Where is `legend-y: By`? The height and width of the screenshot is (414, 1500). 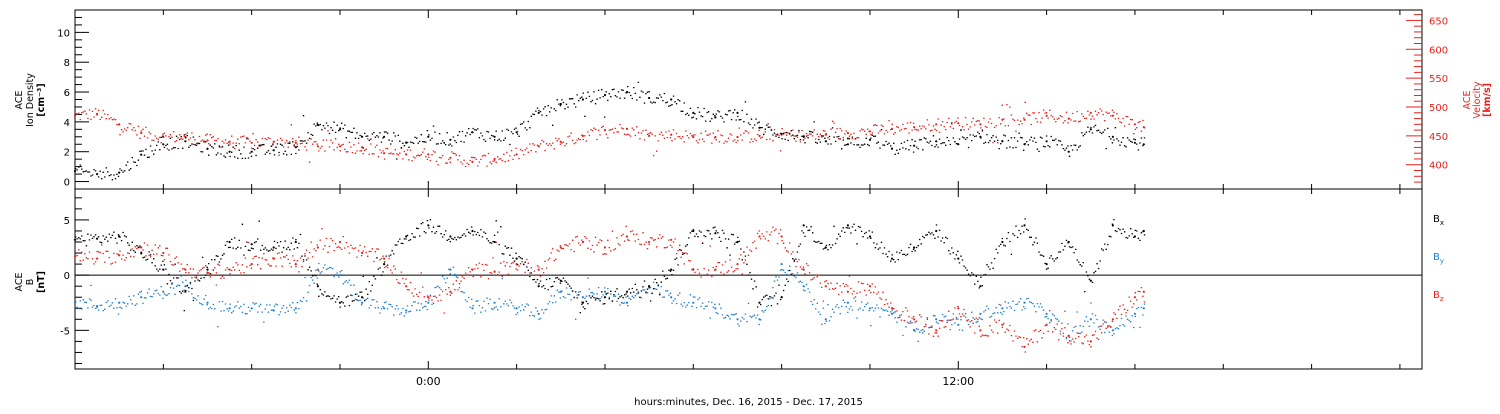
legend-y: By is located at coordinates (1438, 258).